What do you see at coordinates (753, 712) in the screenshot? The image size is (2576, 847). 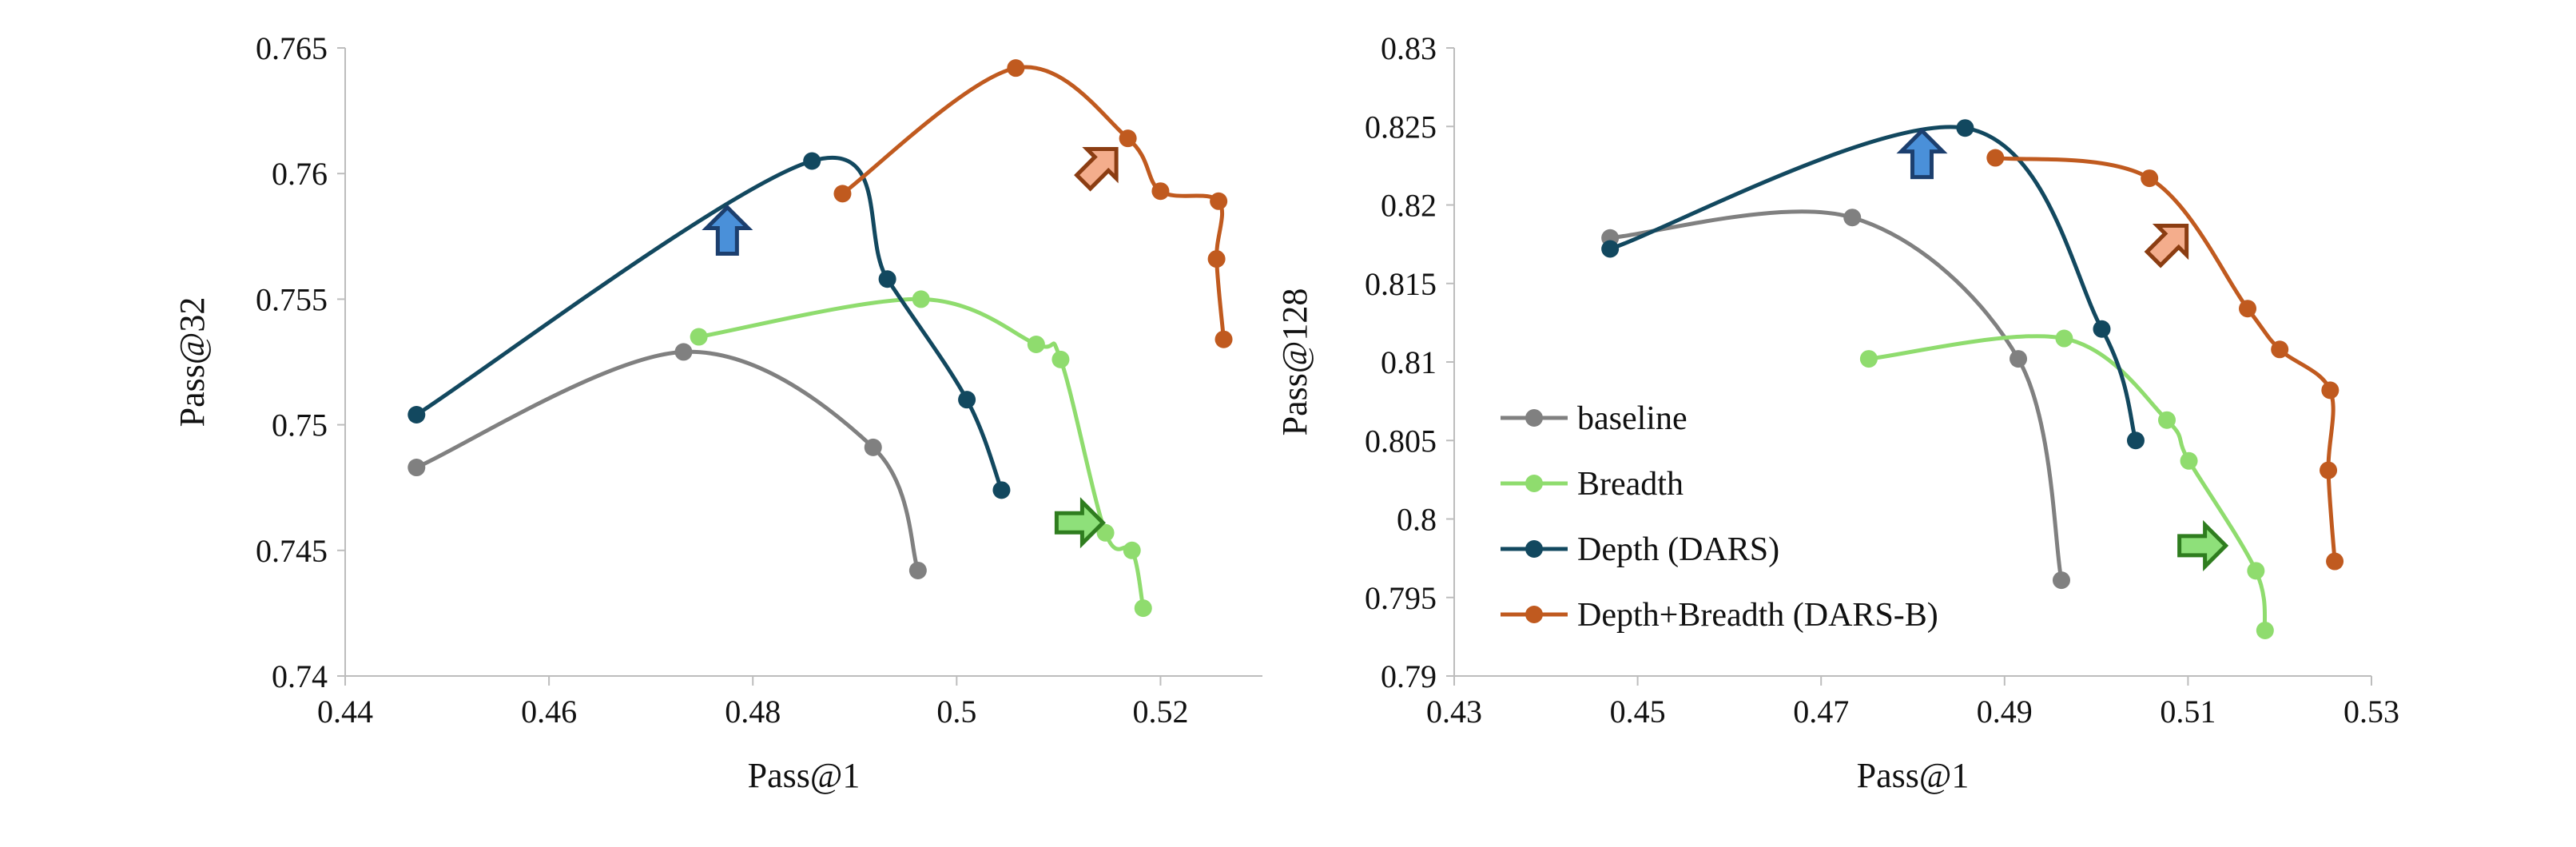 I see `x-tick-label: 0.48` at bounding box center [753, 712].